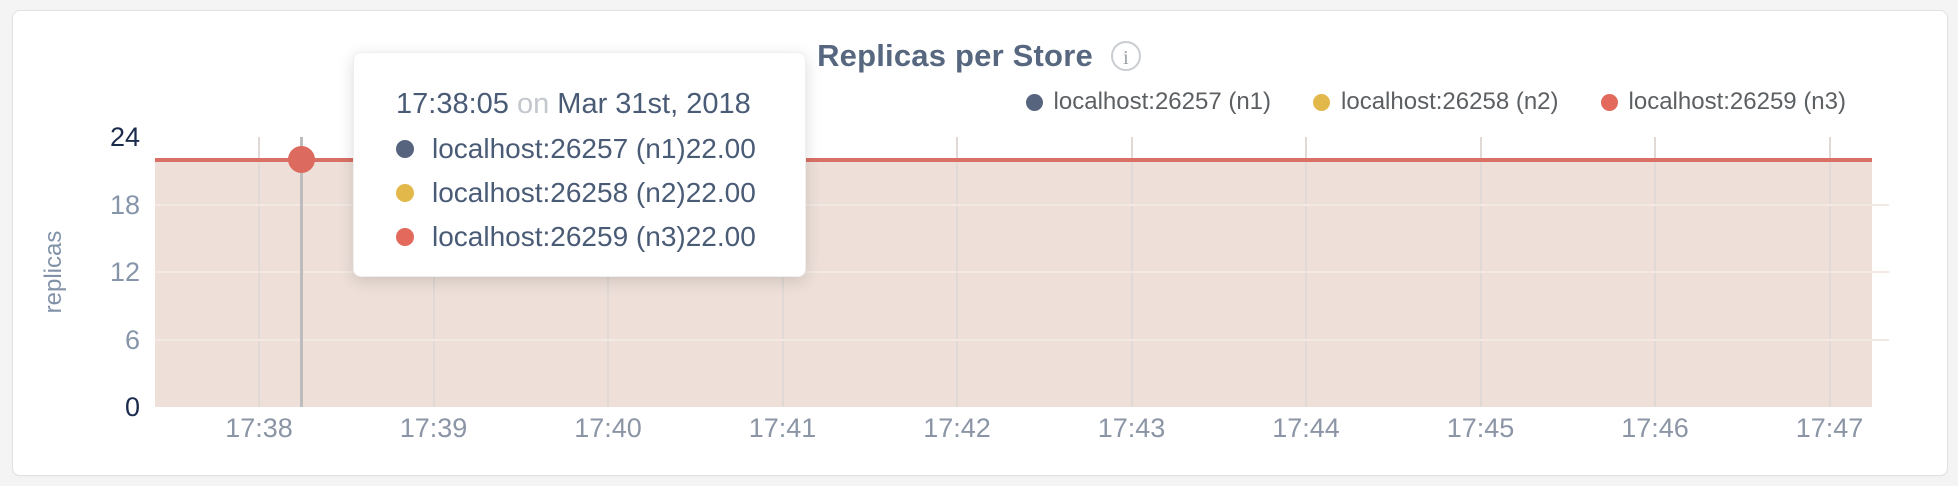  Describe the element at coordinates (1480, 428) in the screenshot. I see `x-tick-label: 17:45` at that location.